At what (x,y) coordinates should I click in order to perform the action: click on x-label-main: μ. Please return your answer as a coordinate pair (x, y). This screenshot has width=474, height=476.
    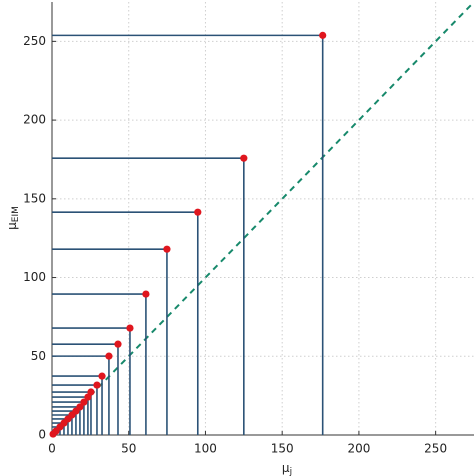
    Looking at the image, I should click on (286, 468).